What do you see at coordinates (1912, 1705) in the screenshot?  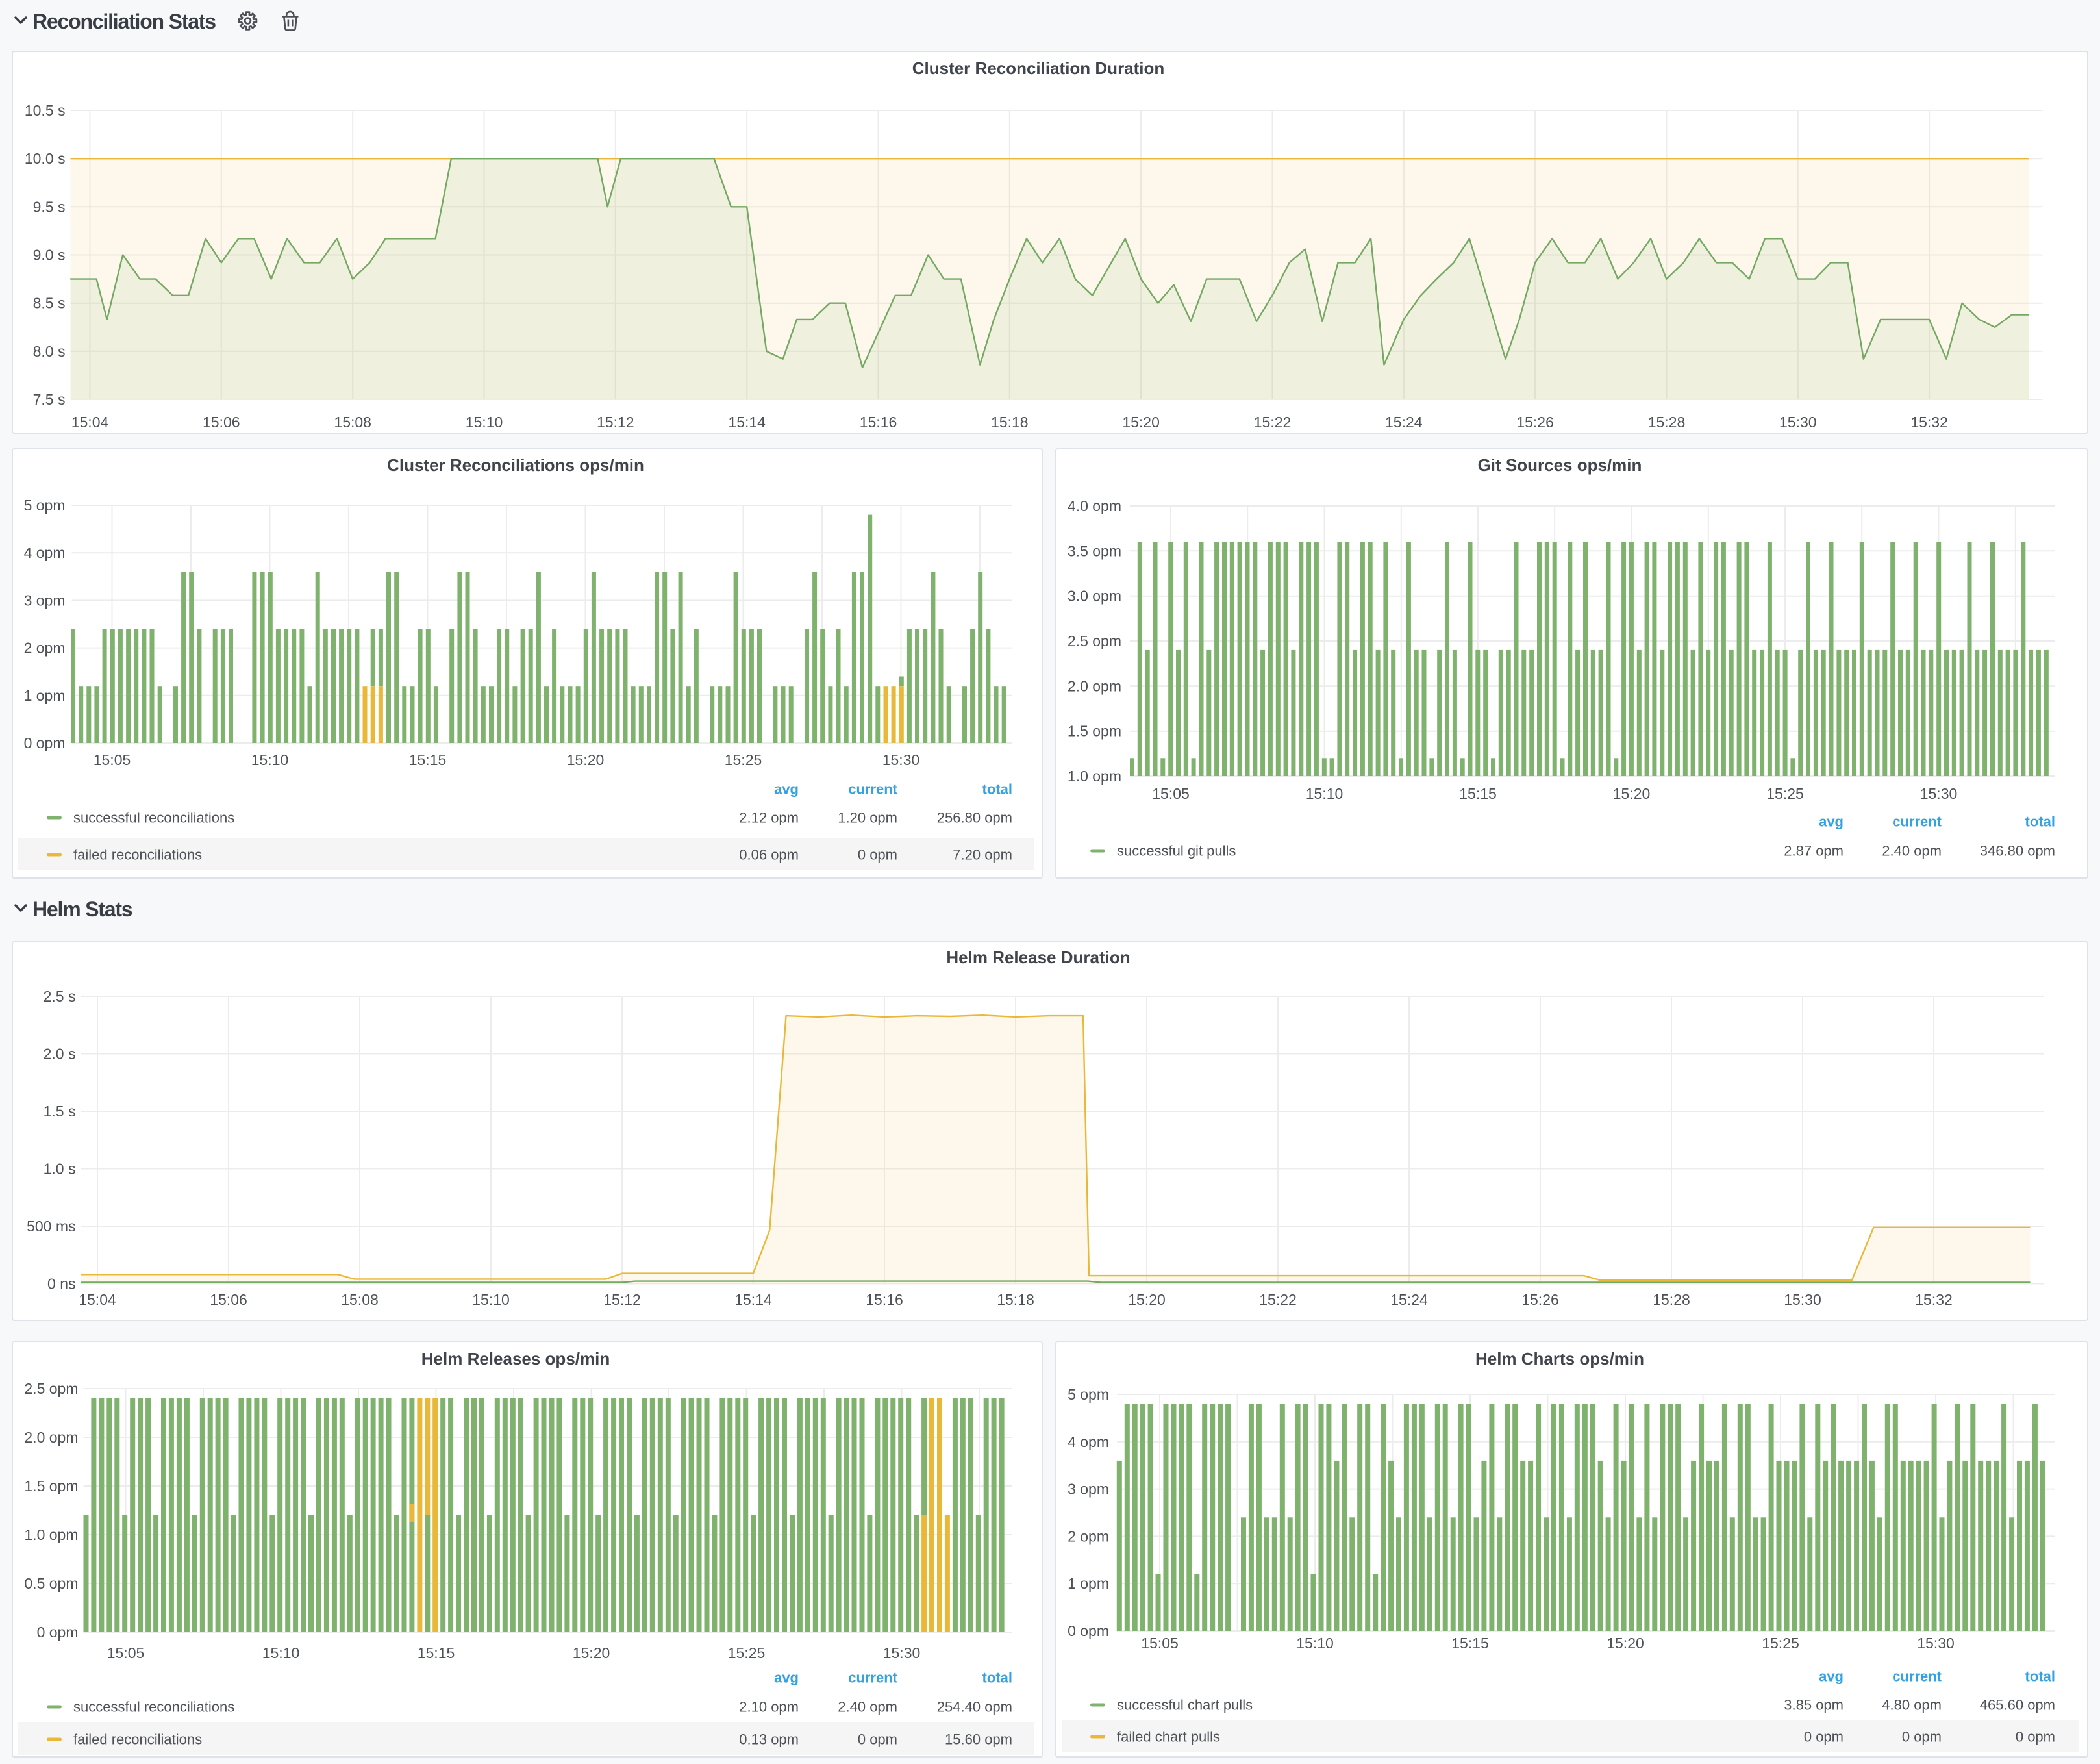 I see `svg-text: 4.80 opm` at bounding box center [1912, 1705].